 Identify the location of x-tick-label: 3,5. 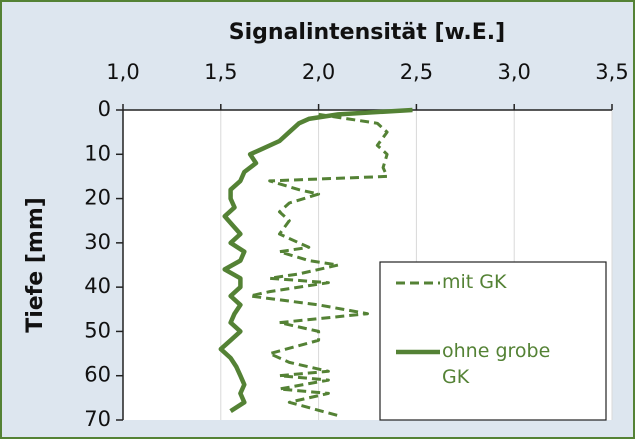
(611, 72).